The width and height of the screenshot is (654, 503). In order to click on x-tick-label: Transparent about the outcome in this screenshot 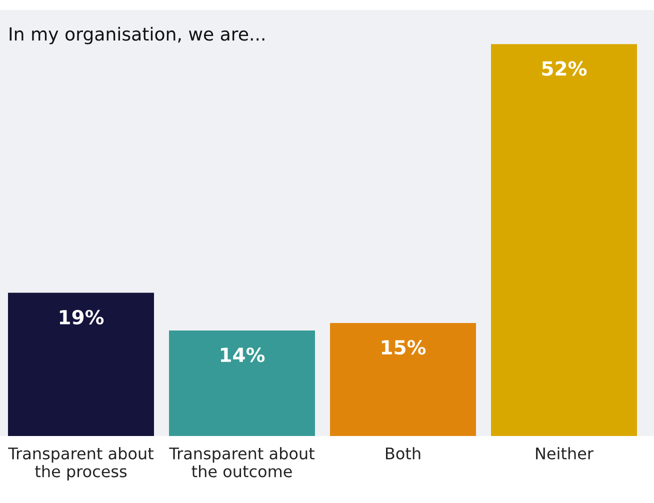, I will do `click(241, 462)`.